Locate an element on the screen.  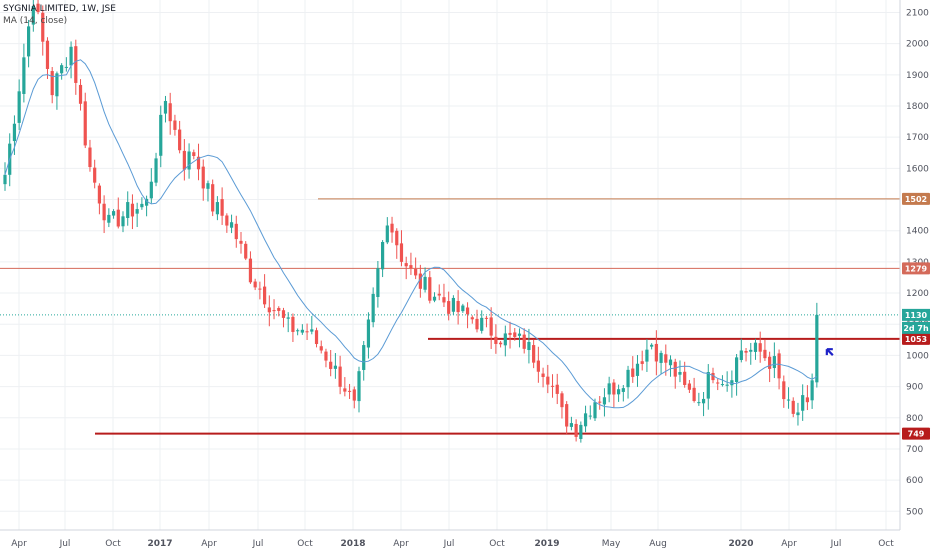
time-tick-label: 2018 is located at coordinates (352, 544).